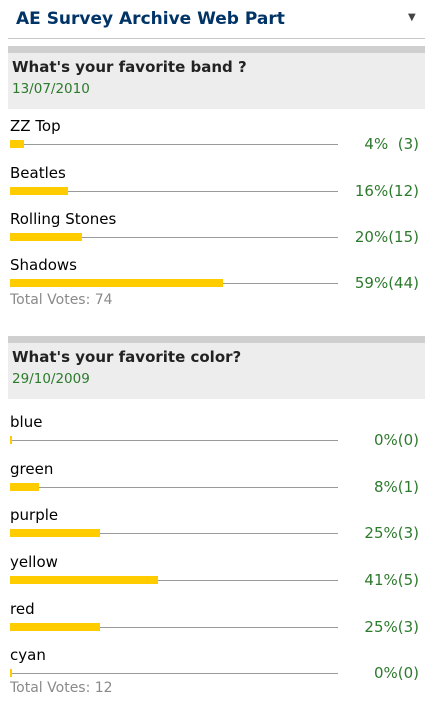 The image size is (425, 701). Describe the element at coordinates (391, 144) in the screenshot. I see `answer-result: 4% (3)` at that location.